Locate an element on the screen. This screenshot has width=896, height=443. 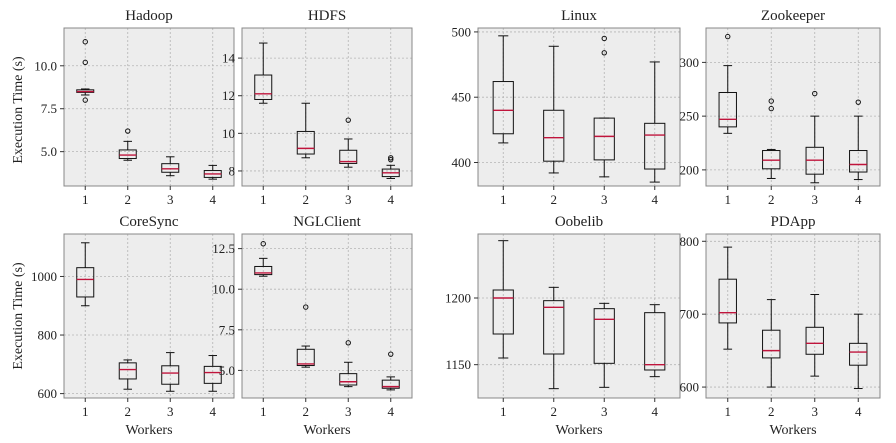
panel-title: HDFS is located at coordinates (327, 16).